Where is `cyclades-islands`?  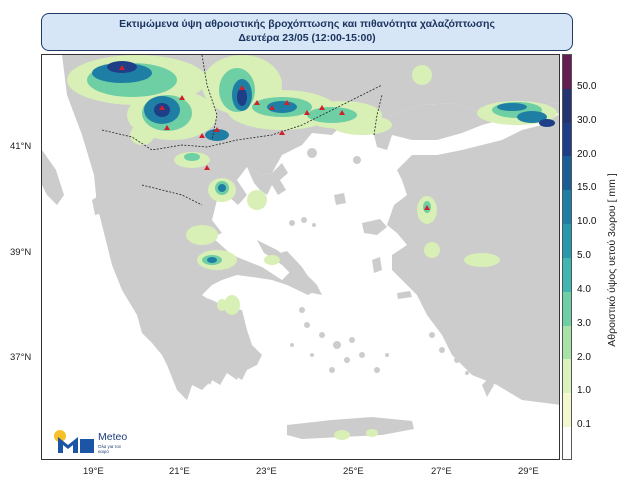
cyclades-islands is located at coordinates (339, 340).